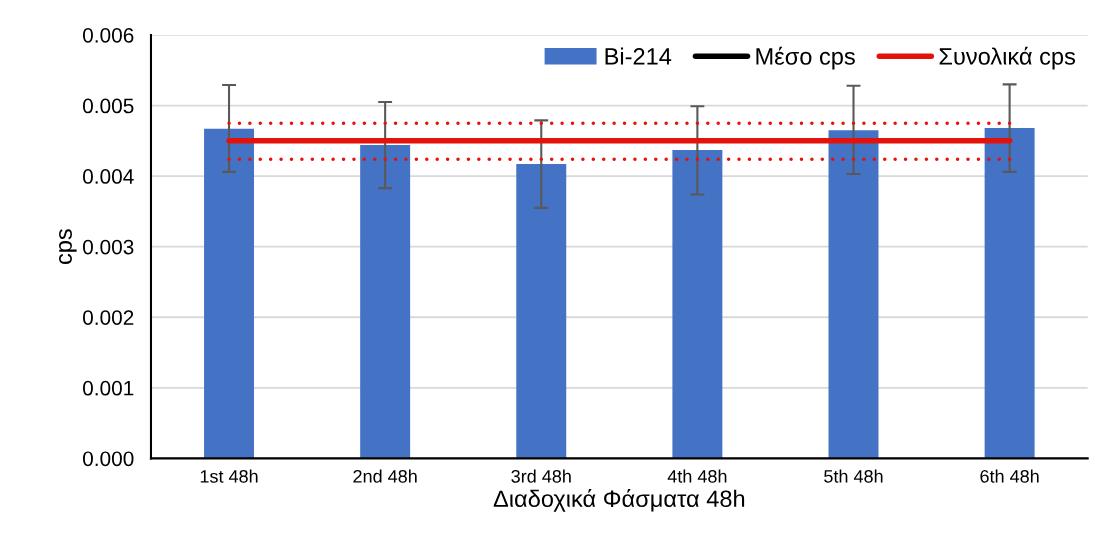  I want to click on y-tick-label: 0.005, so click(108, 106).